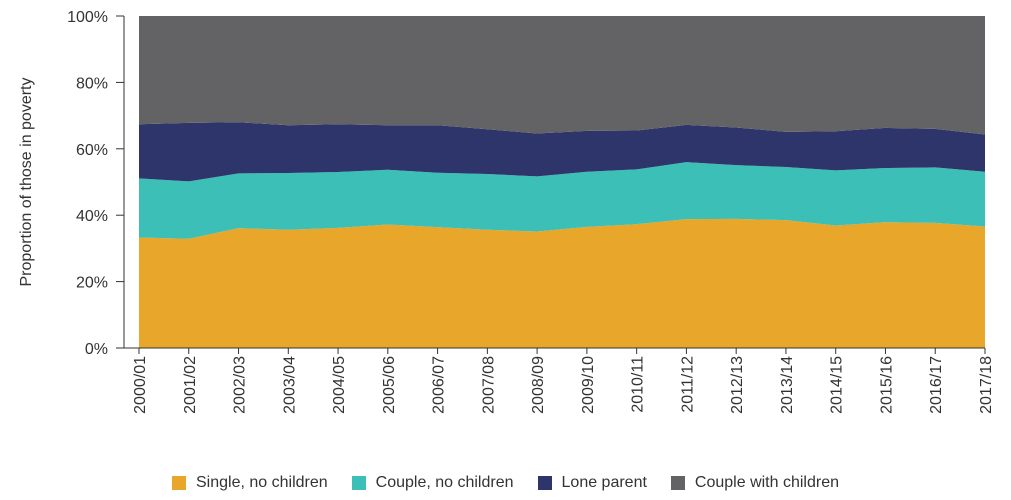 Image resolution: width=1011 pixels, height=500 pixels. What do you see at coordinates (92, 150) in the screenshot?
I see `y-tick-label: 60%` at bounding box center [92, 150].